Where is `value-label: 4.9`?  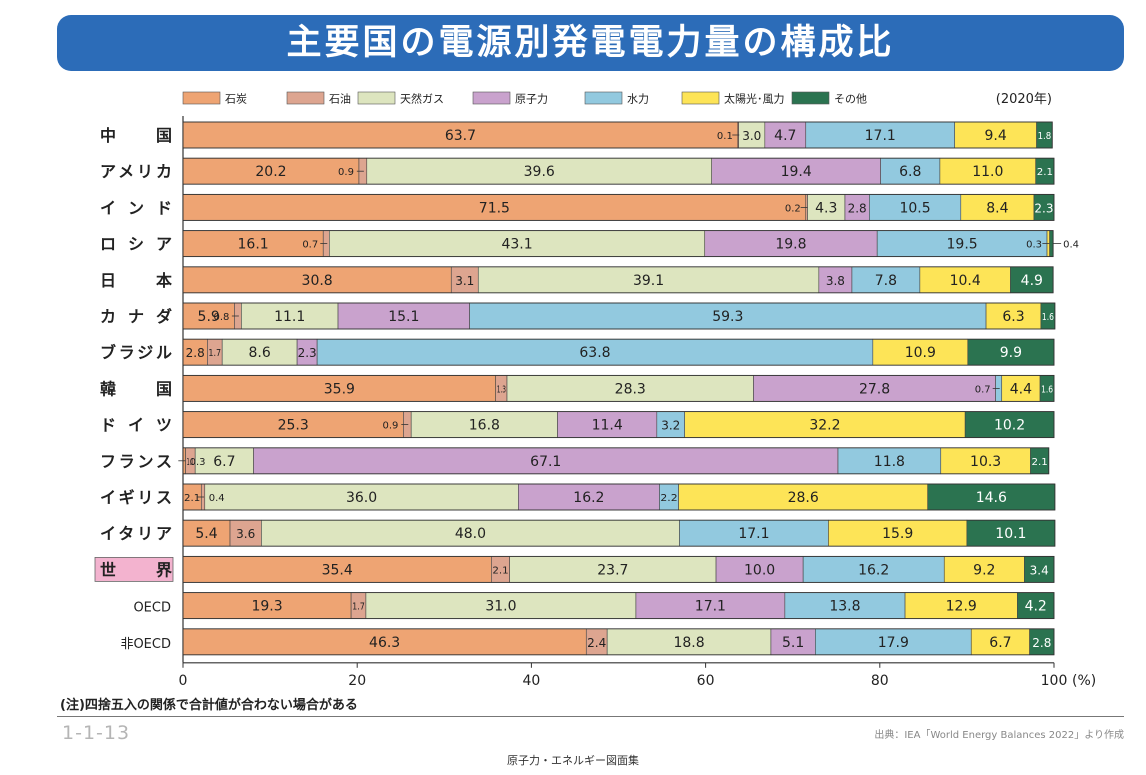
value-label: 4.9 is located at coordinates (1032, 281).